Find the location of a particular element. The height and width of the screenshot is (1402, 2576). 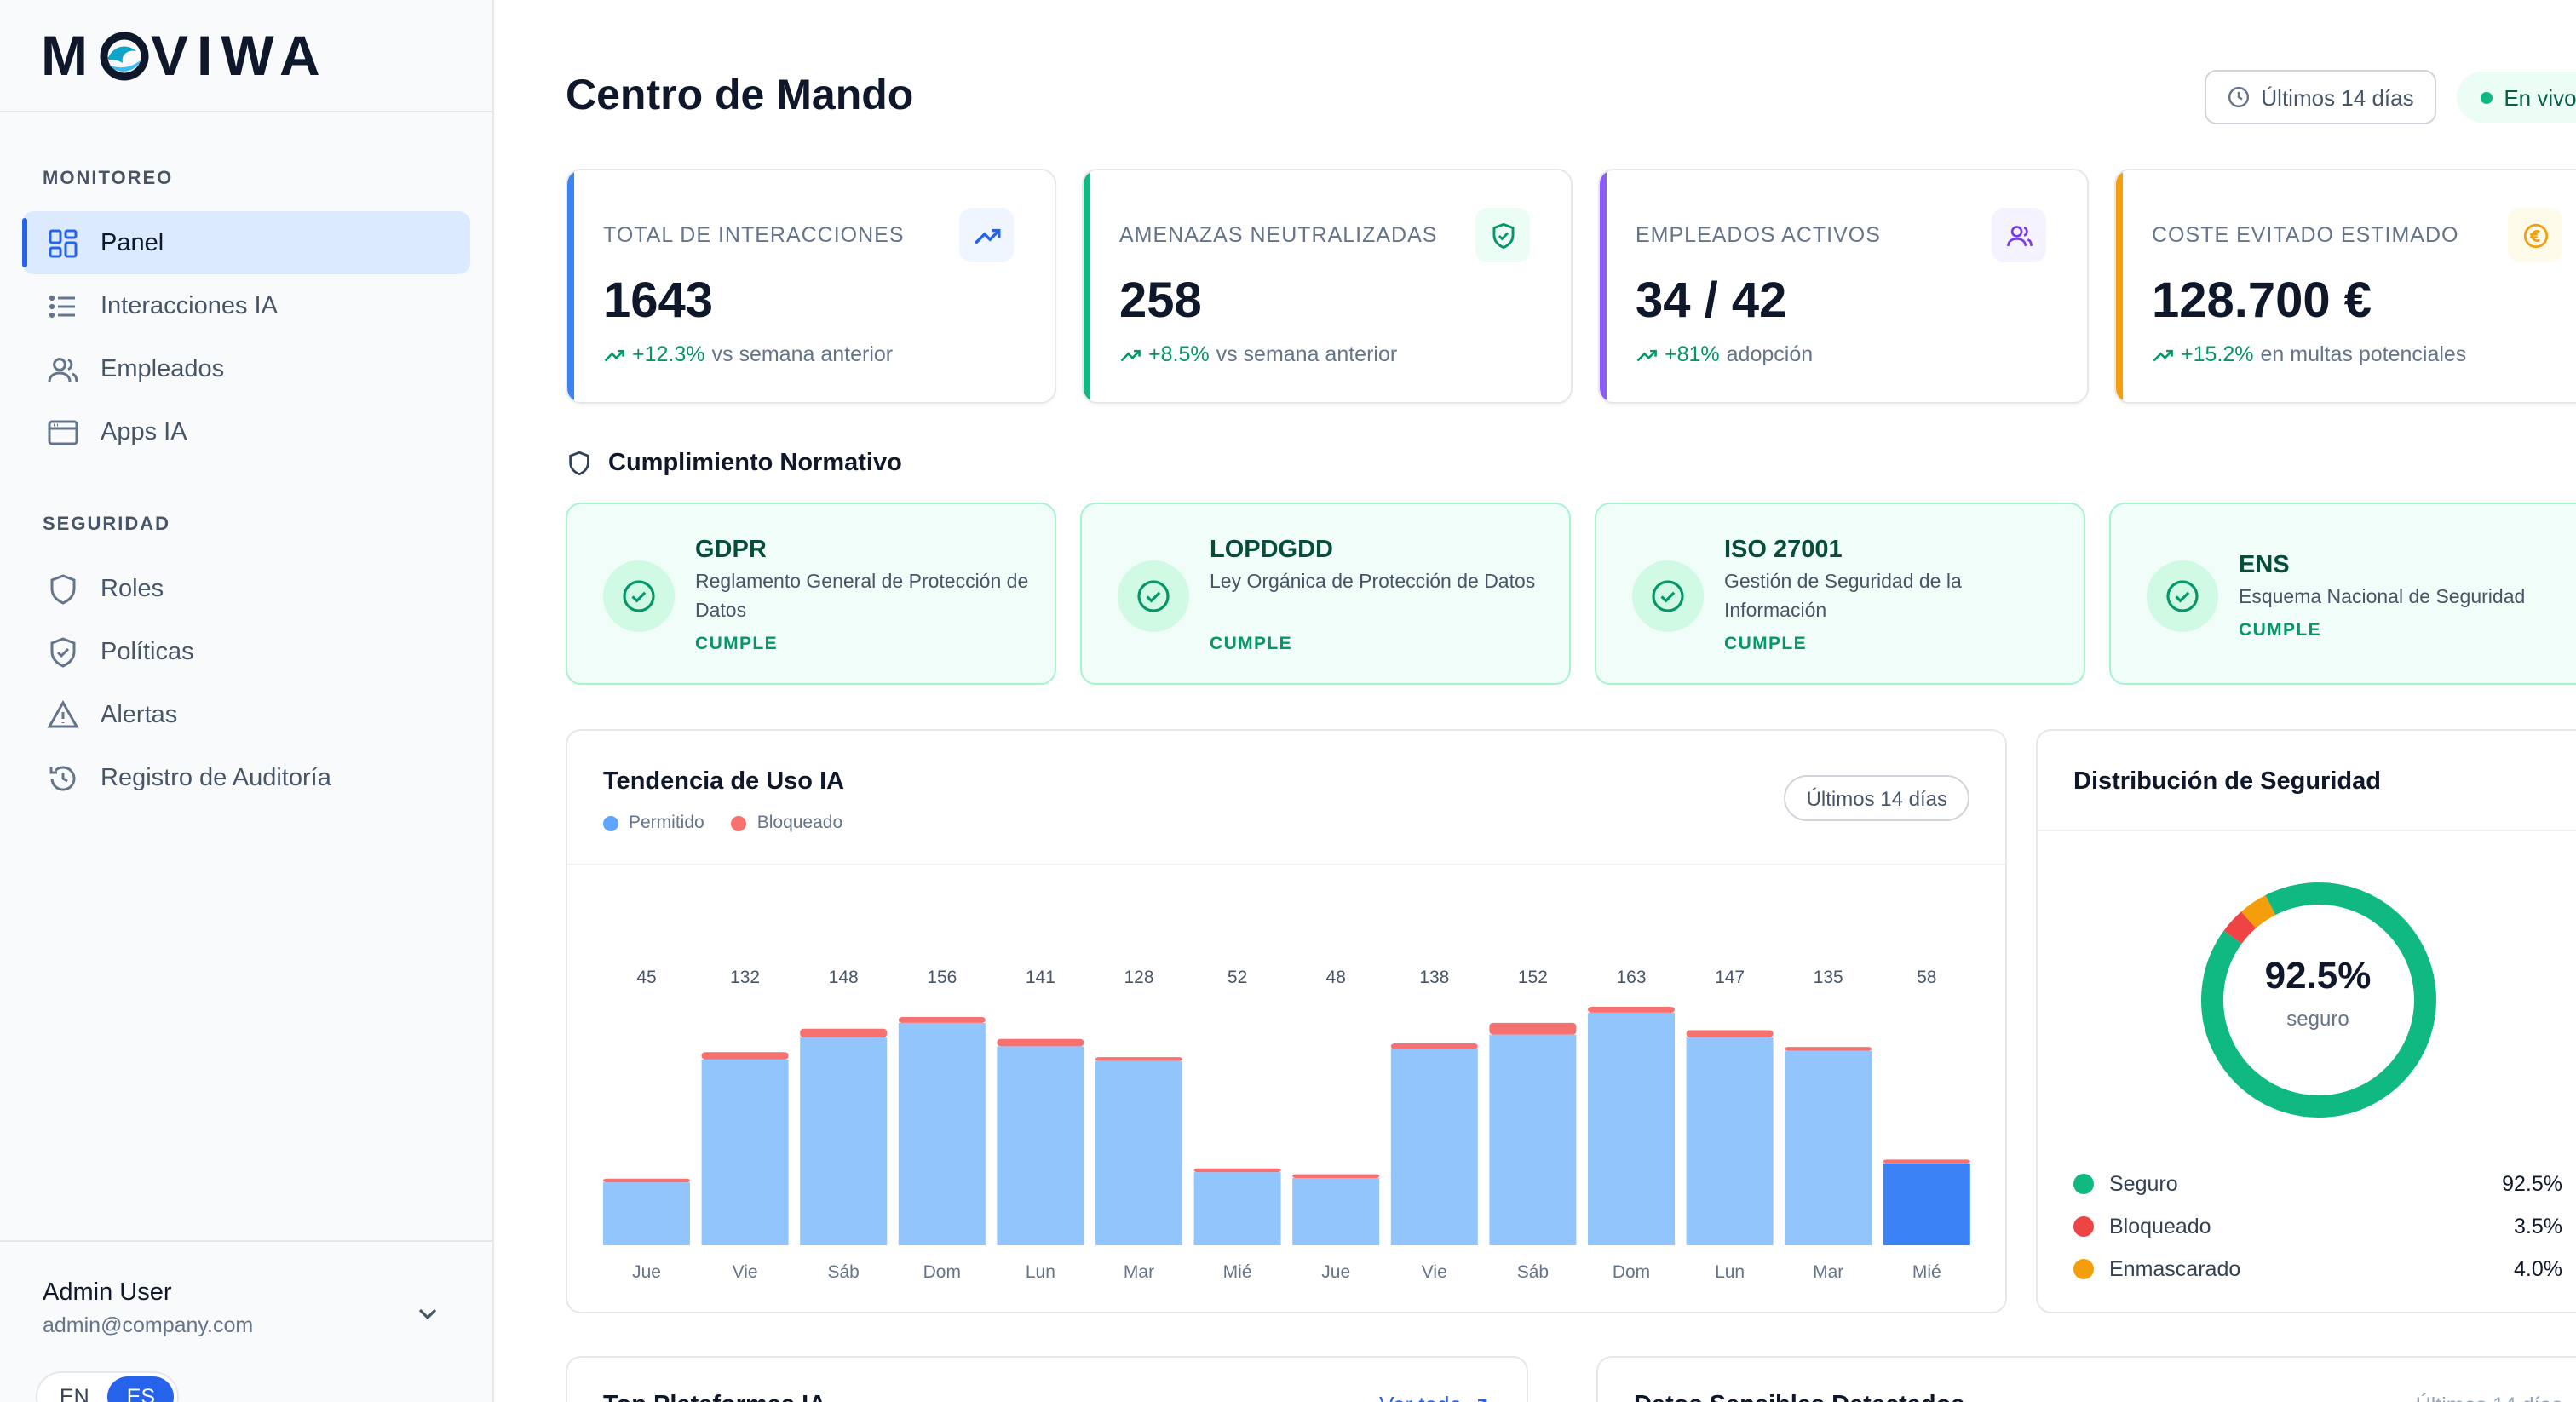

donut-slice-seguro is located at coordinates (2318, 1000).